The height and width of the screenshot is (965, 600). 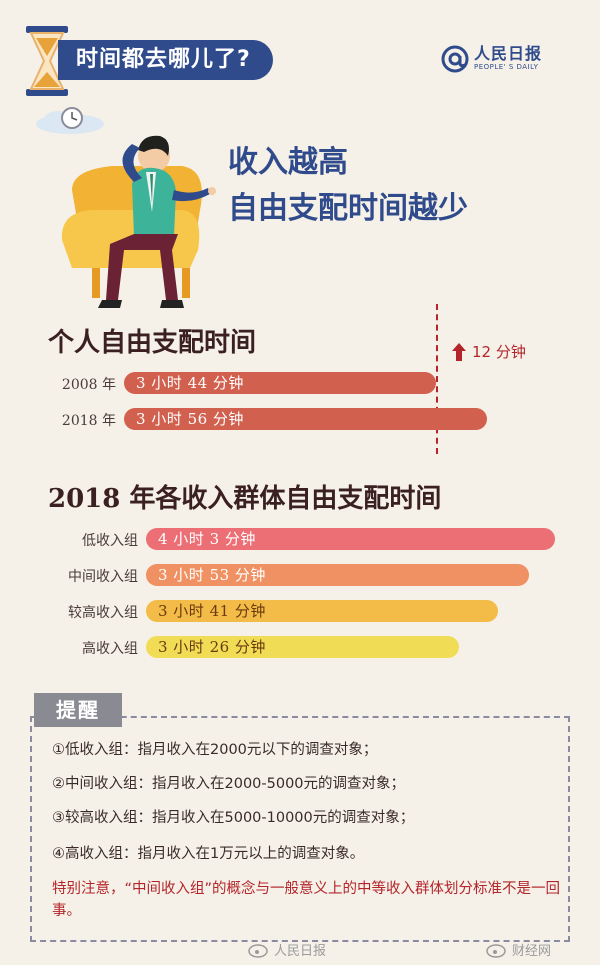 I want to click on chart1-title: 个人自由支配时间, so click(x=152, y=343).